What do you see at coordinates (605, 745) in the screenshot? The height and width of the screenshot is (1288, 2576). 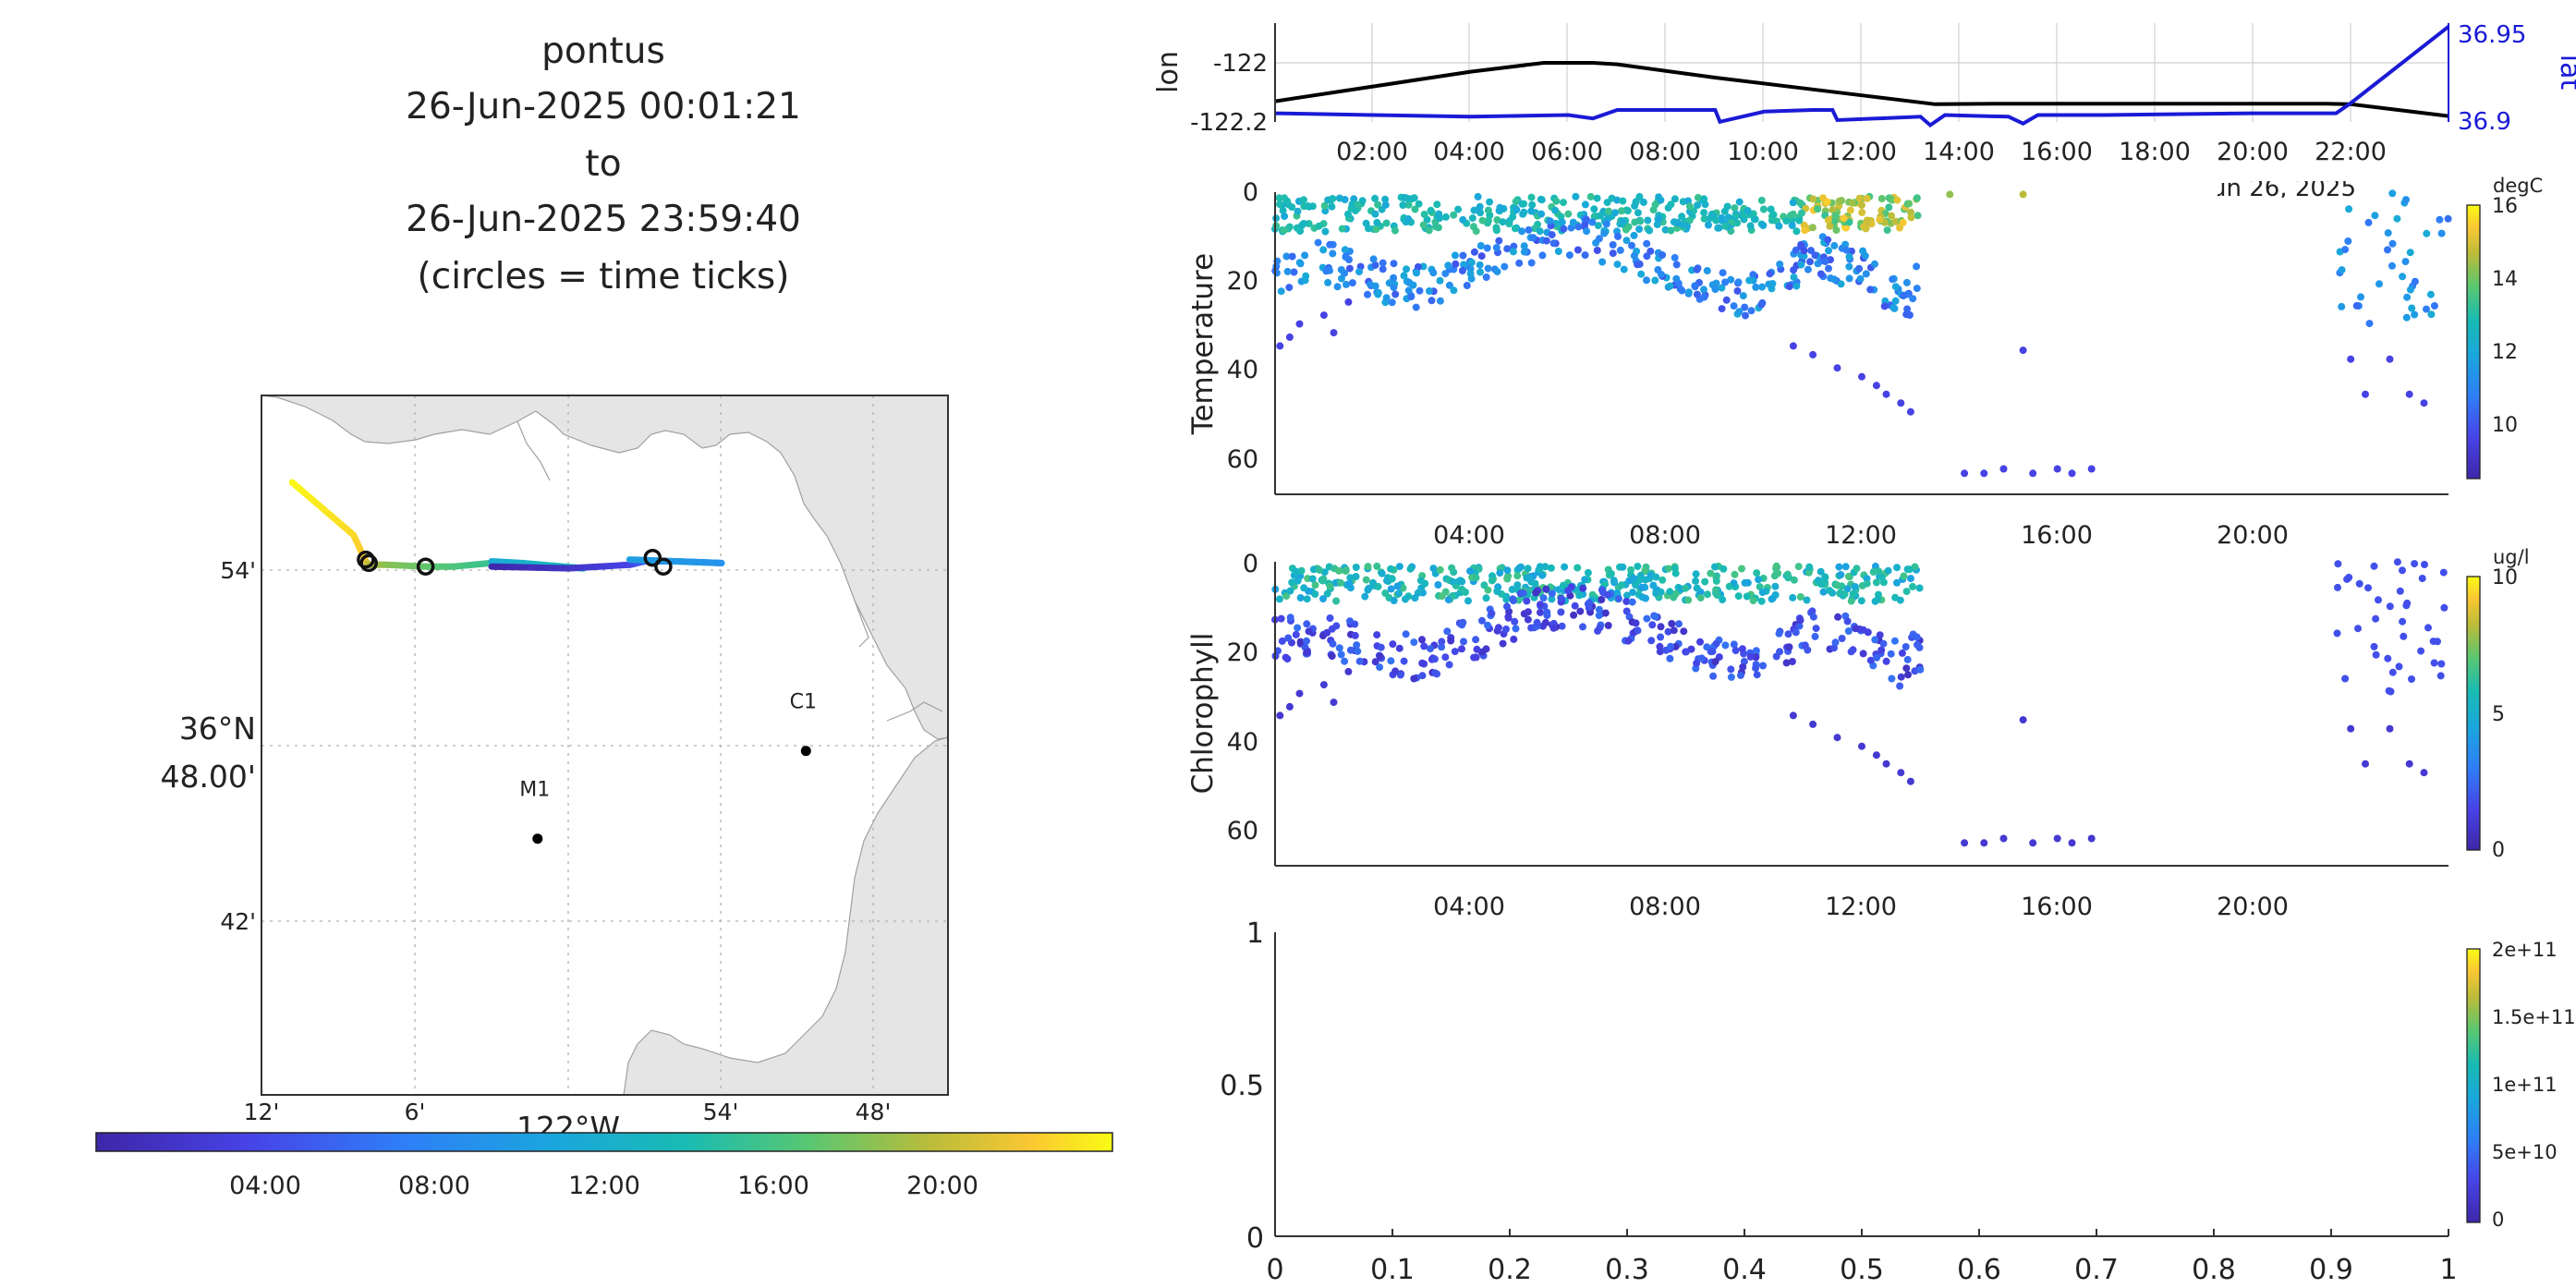 I see `map-frame` at bounding box center [605, 745].